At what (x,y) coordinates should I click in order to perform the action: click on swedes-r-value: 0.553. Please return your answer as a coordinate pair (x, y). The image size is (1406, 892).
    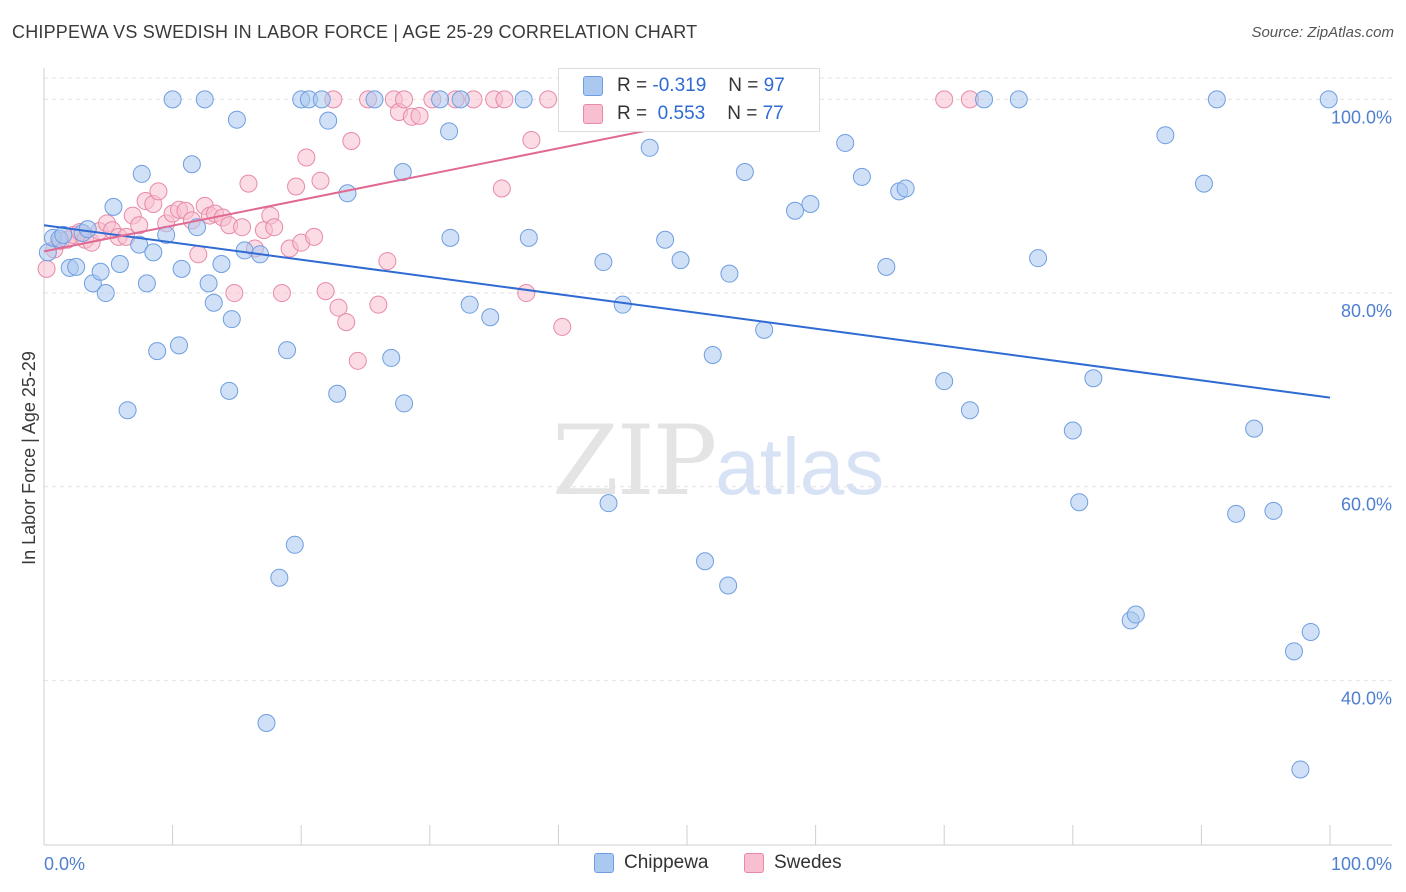
    Looking at the image, I should click on (679, 113).